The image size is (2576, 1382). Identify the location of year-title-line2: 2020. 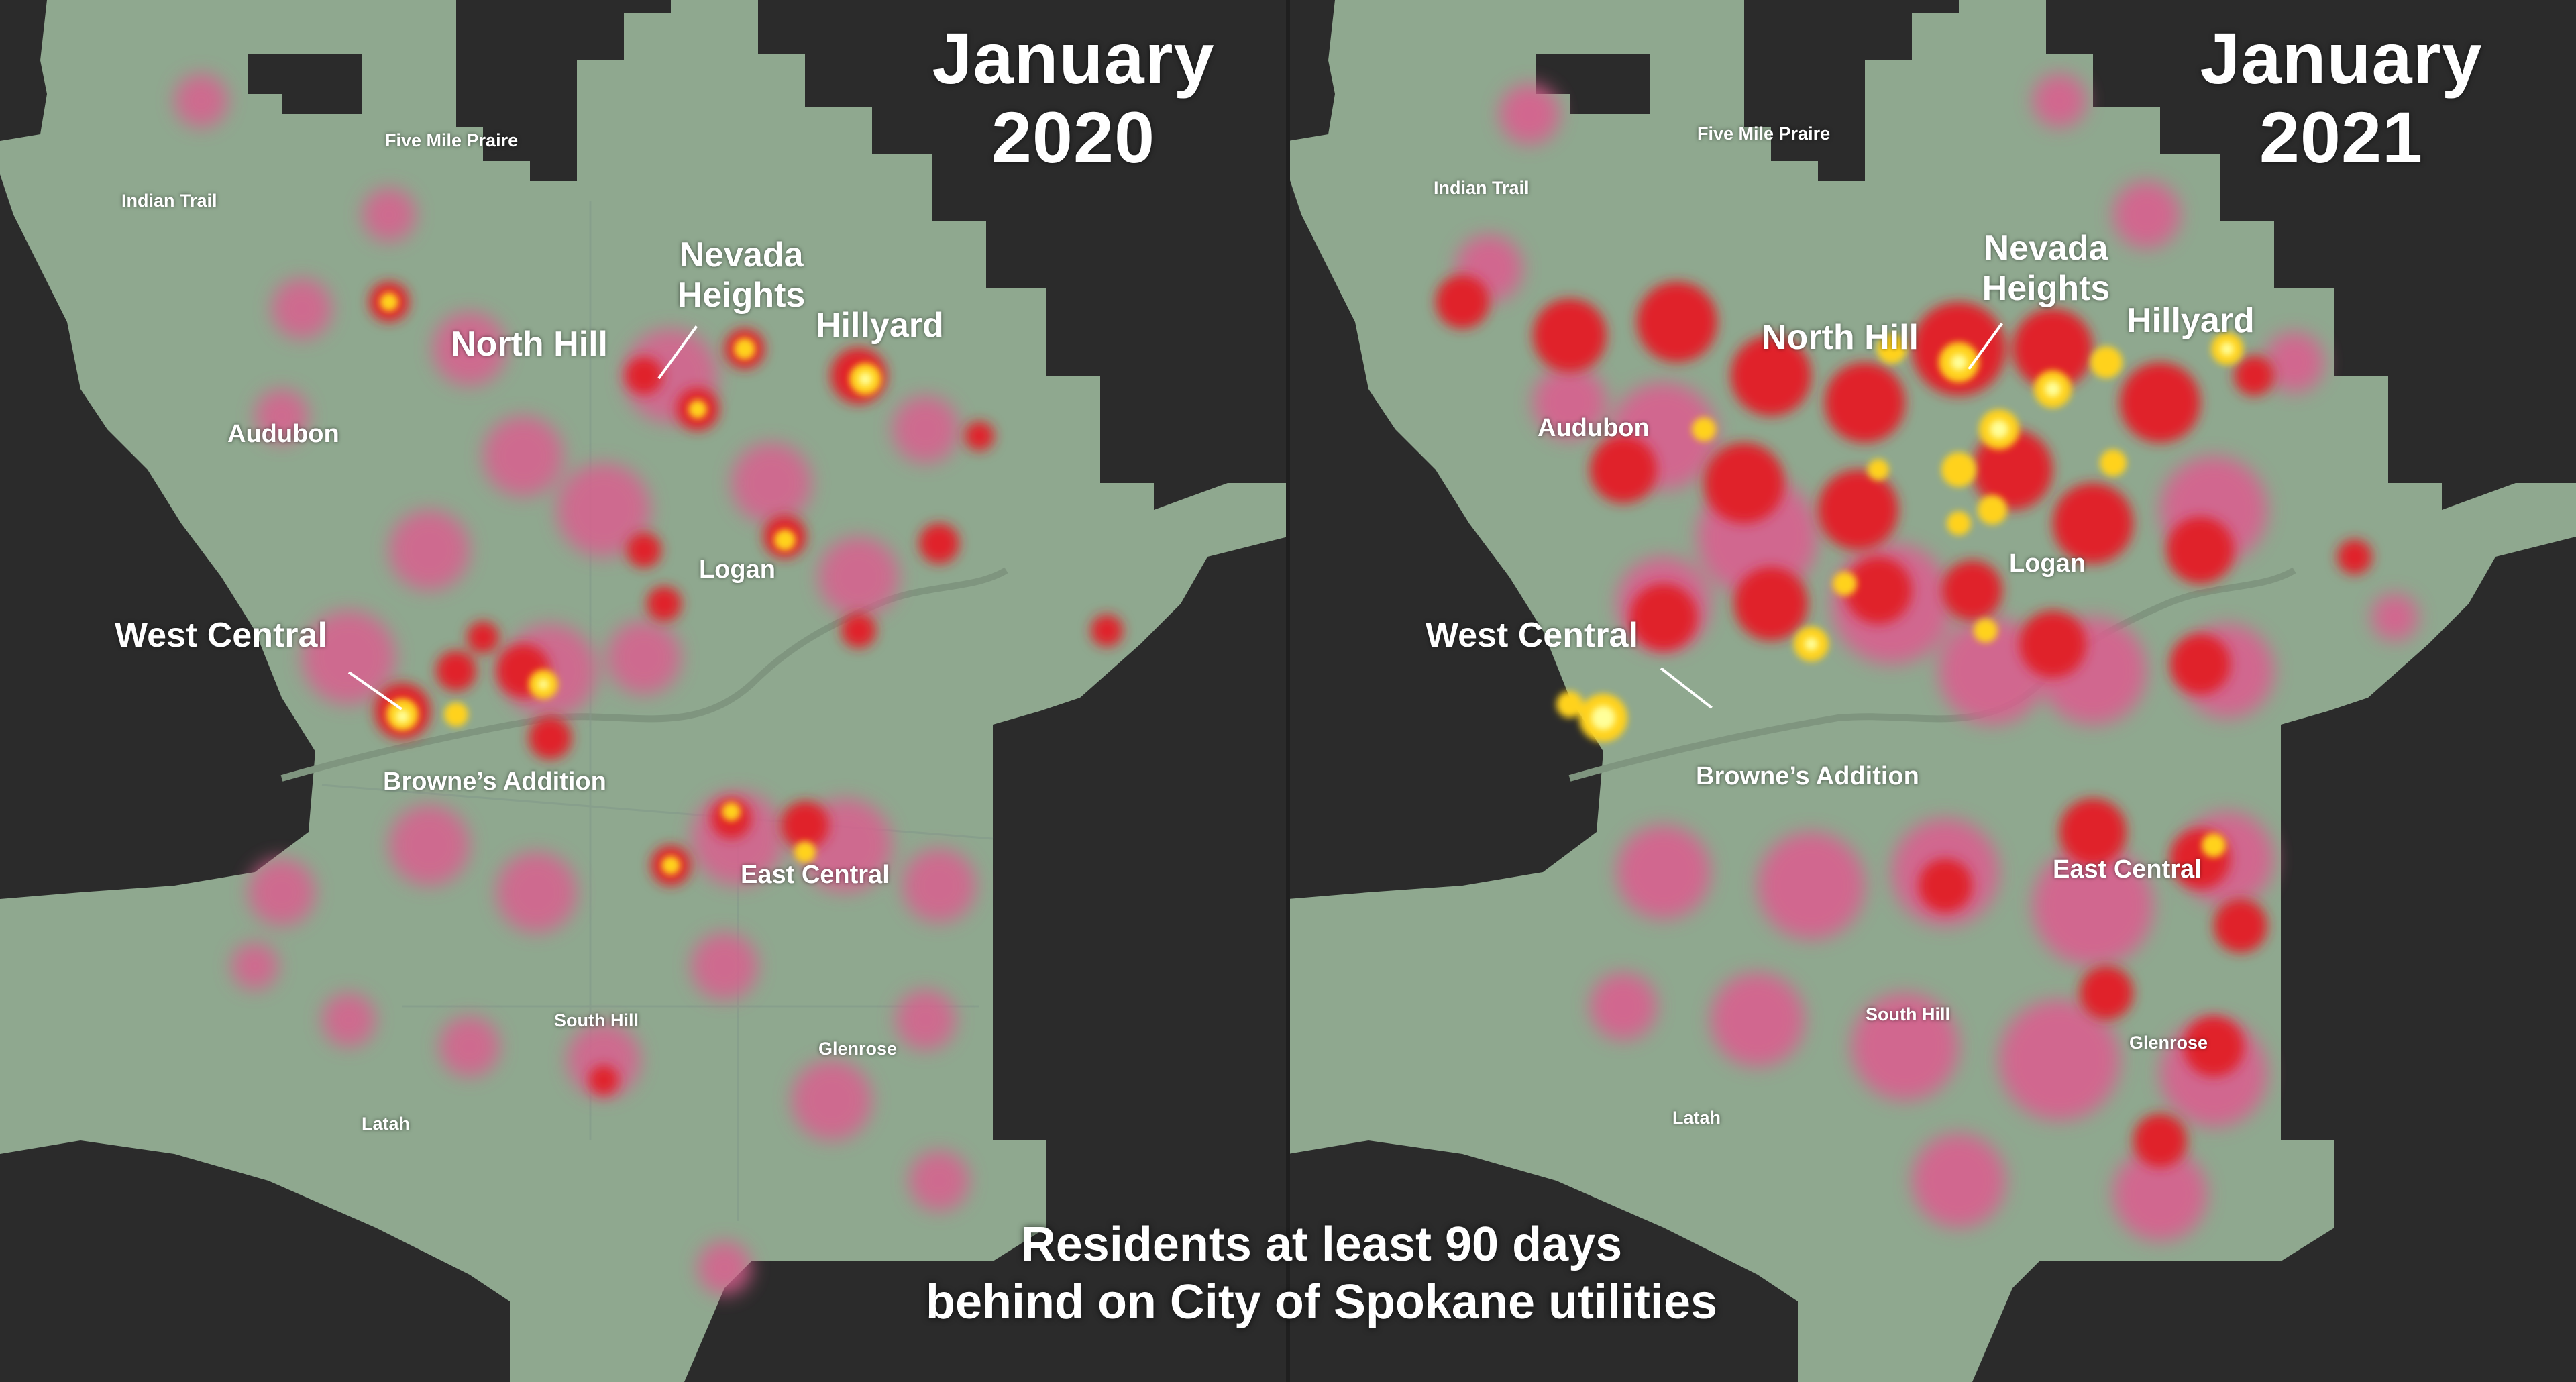
(1073, 137).